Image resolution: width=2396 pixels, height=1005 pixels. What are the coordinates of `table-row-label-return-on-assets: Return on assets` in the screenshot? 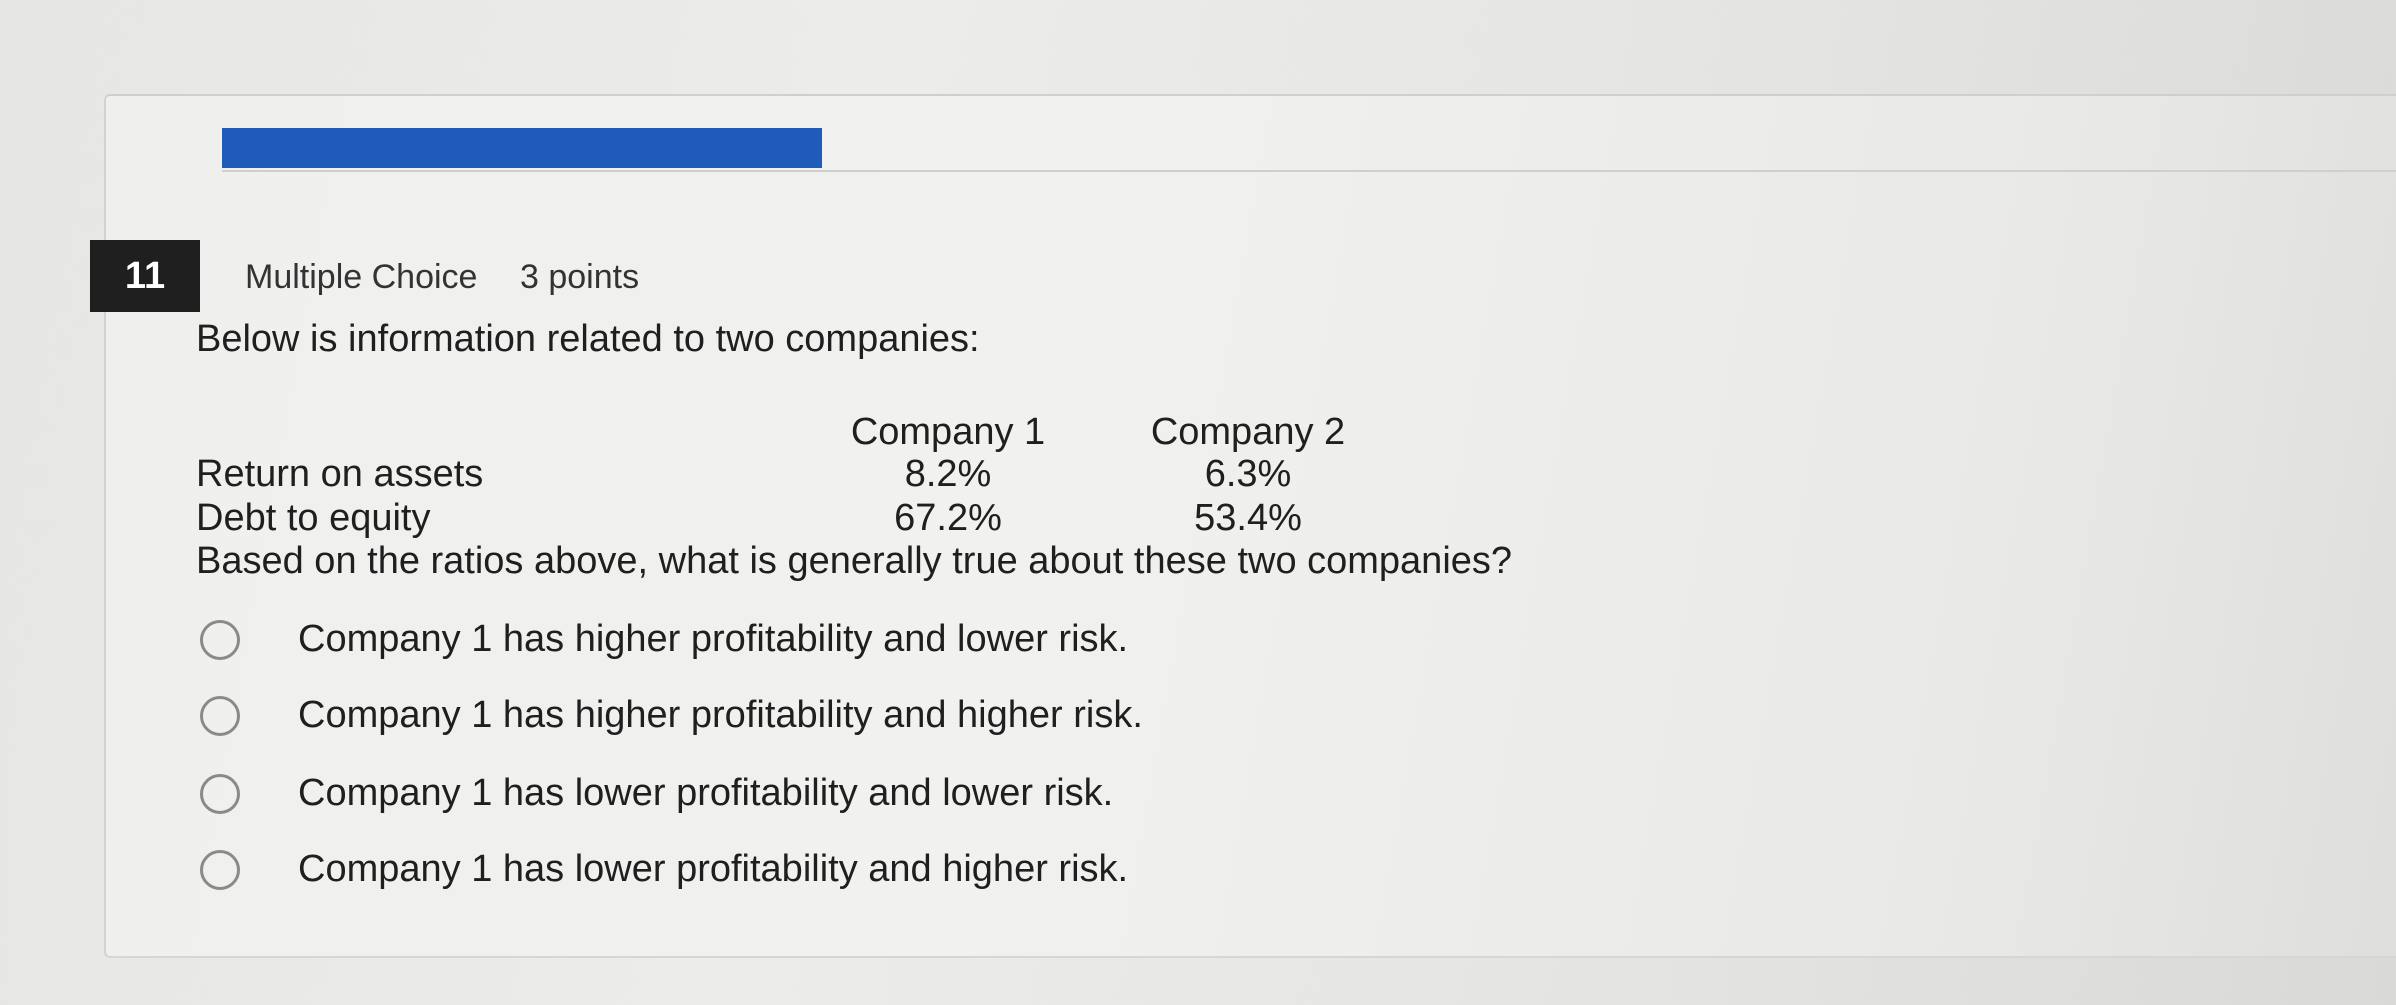 It's located at (340, 474).